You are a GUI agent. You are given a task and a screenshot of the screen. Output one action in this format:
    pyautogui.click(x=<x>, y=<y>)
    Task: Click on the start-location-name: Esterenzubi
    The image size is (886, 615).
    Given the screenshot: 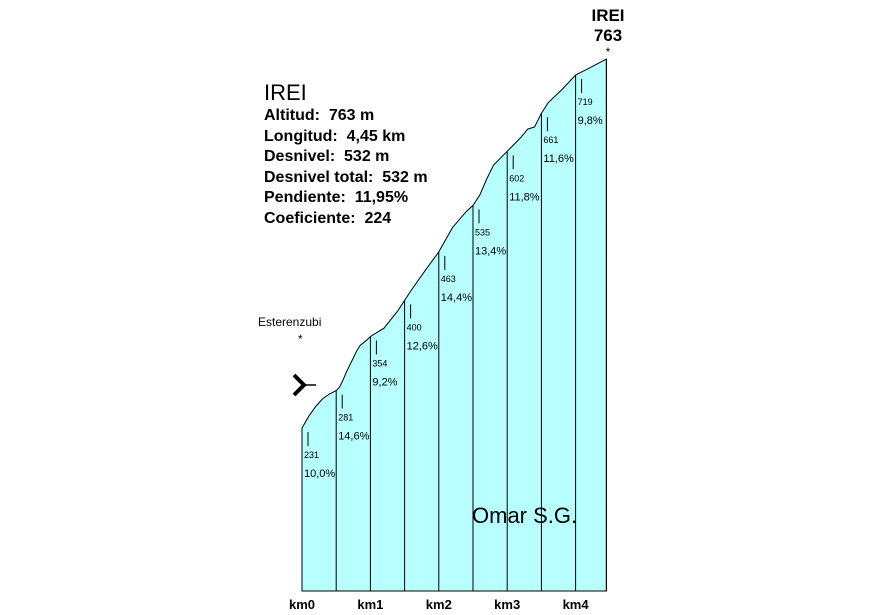 What is the action you would take?
    pyautogui.click(x=290, y=322)
    